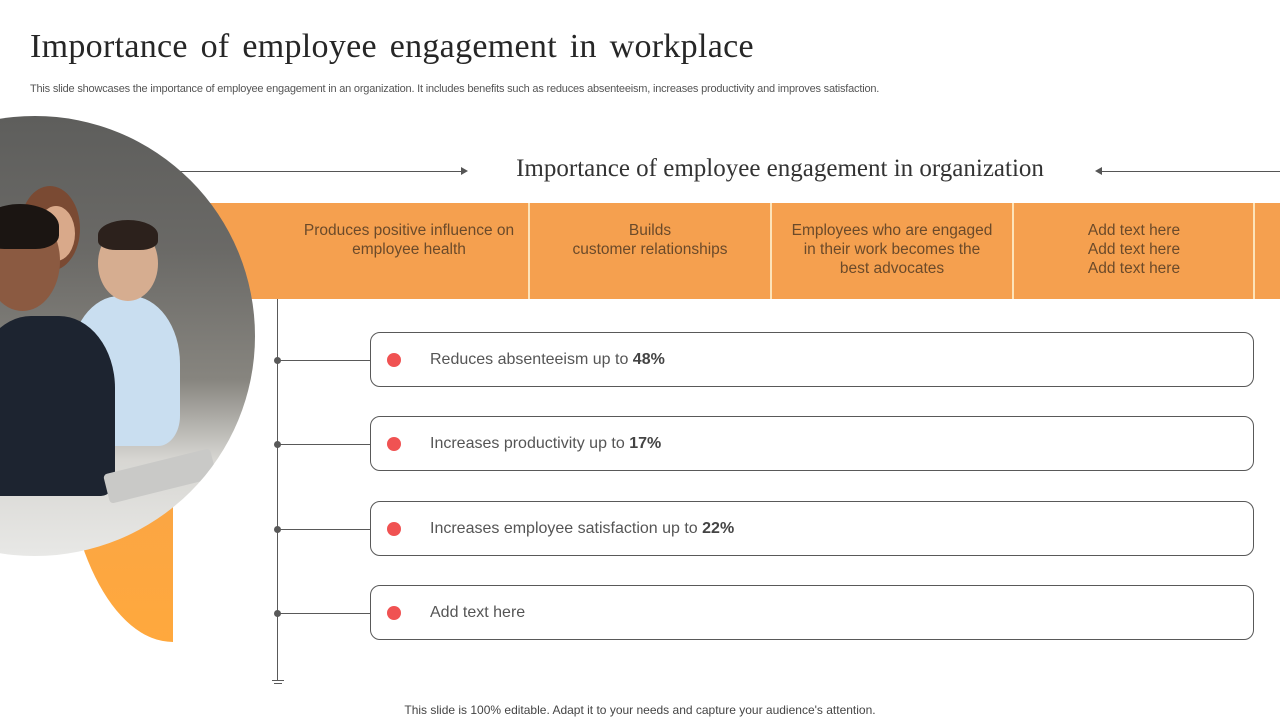  What do you see at coordinates (127, 336) in the screenshot?
I see `team-photo` at bounding box center [127, 336].